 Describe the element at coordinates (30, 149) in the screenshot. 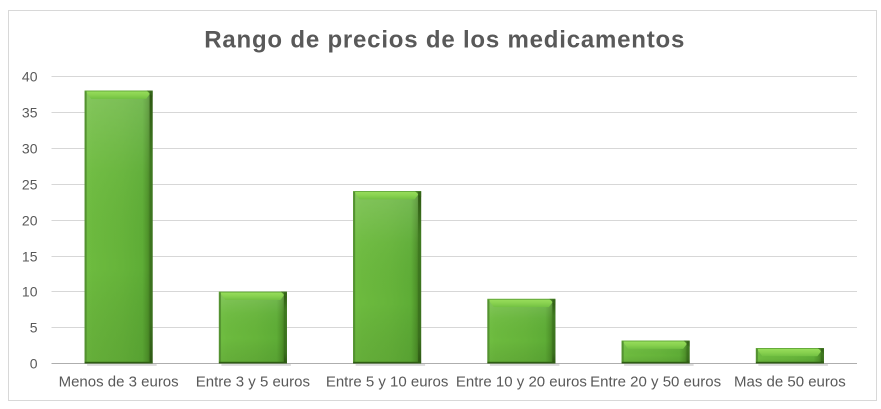

I see `svg-text: 30` at that location.